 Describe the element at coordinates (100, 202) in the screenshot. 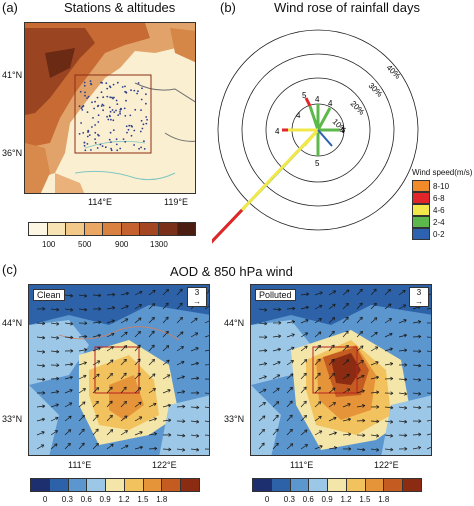

I see `panel-a-lon-label: 114°E` at that location.